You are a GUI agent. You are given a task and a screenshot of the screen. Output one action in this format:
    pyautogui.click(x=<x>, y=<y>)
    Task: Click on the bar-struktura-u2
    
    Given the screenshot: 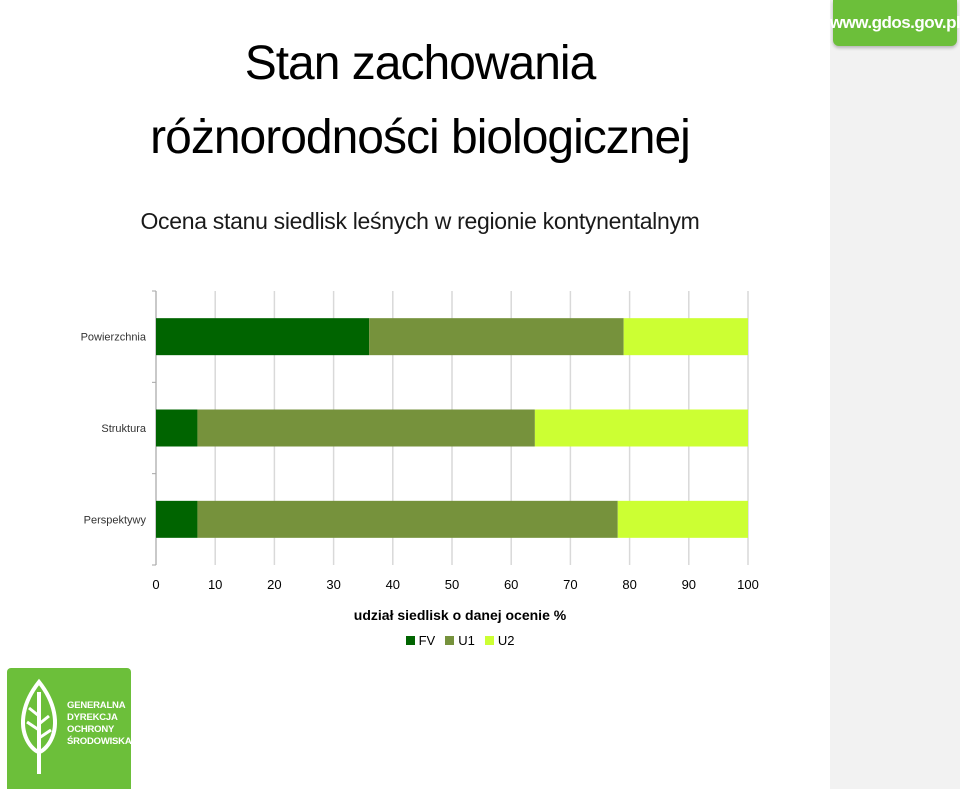 What is the action you would take?
    pyautogui.click(x=641, y=428)
    